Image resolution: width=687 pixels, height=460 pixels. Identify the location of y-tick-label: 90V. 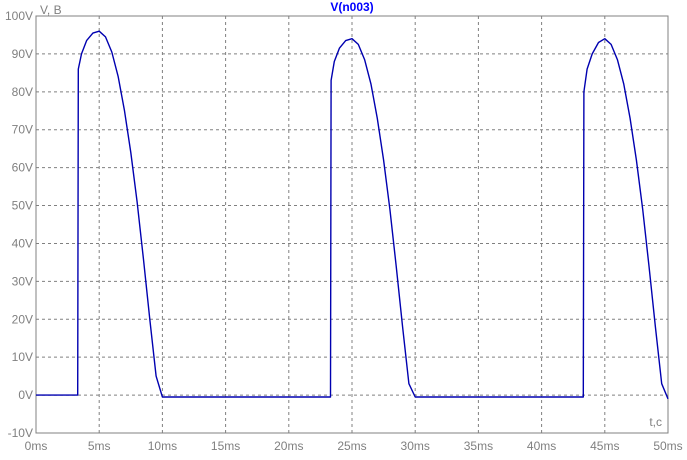
(22, 54).